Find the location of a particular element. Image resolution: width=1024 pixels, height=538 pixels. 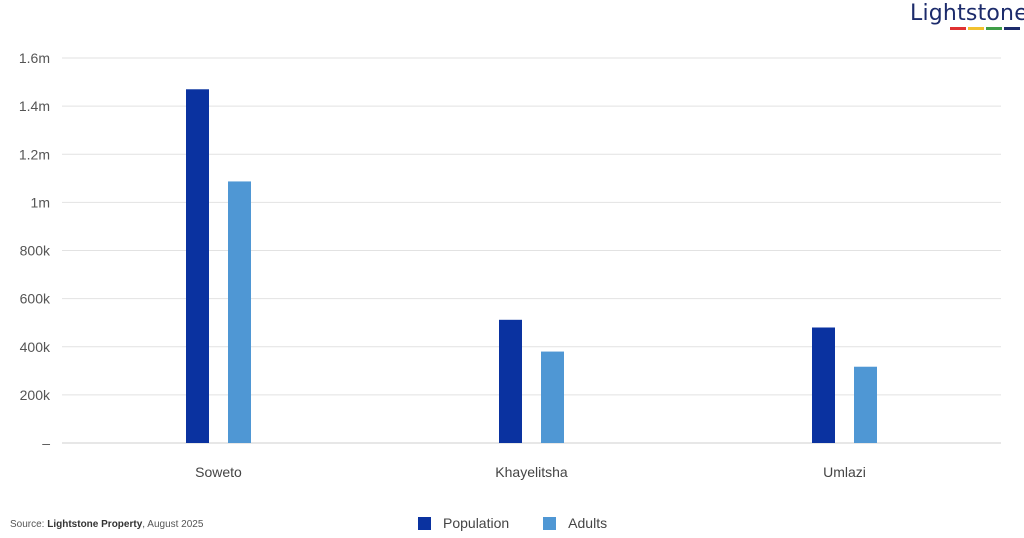

y-tick-label: 1.2m is located at coordinates (34, 154).